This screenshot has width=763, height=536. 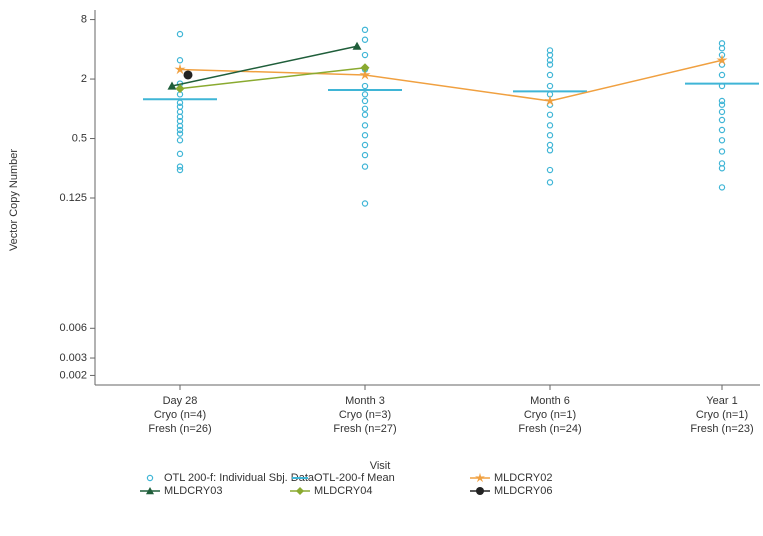 I want to click on x-tick-note: Fresh (n=27), so click(x=364, y=429).